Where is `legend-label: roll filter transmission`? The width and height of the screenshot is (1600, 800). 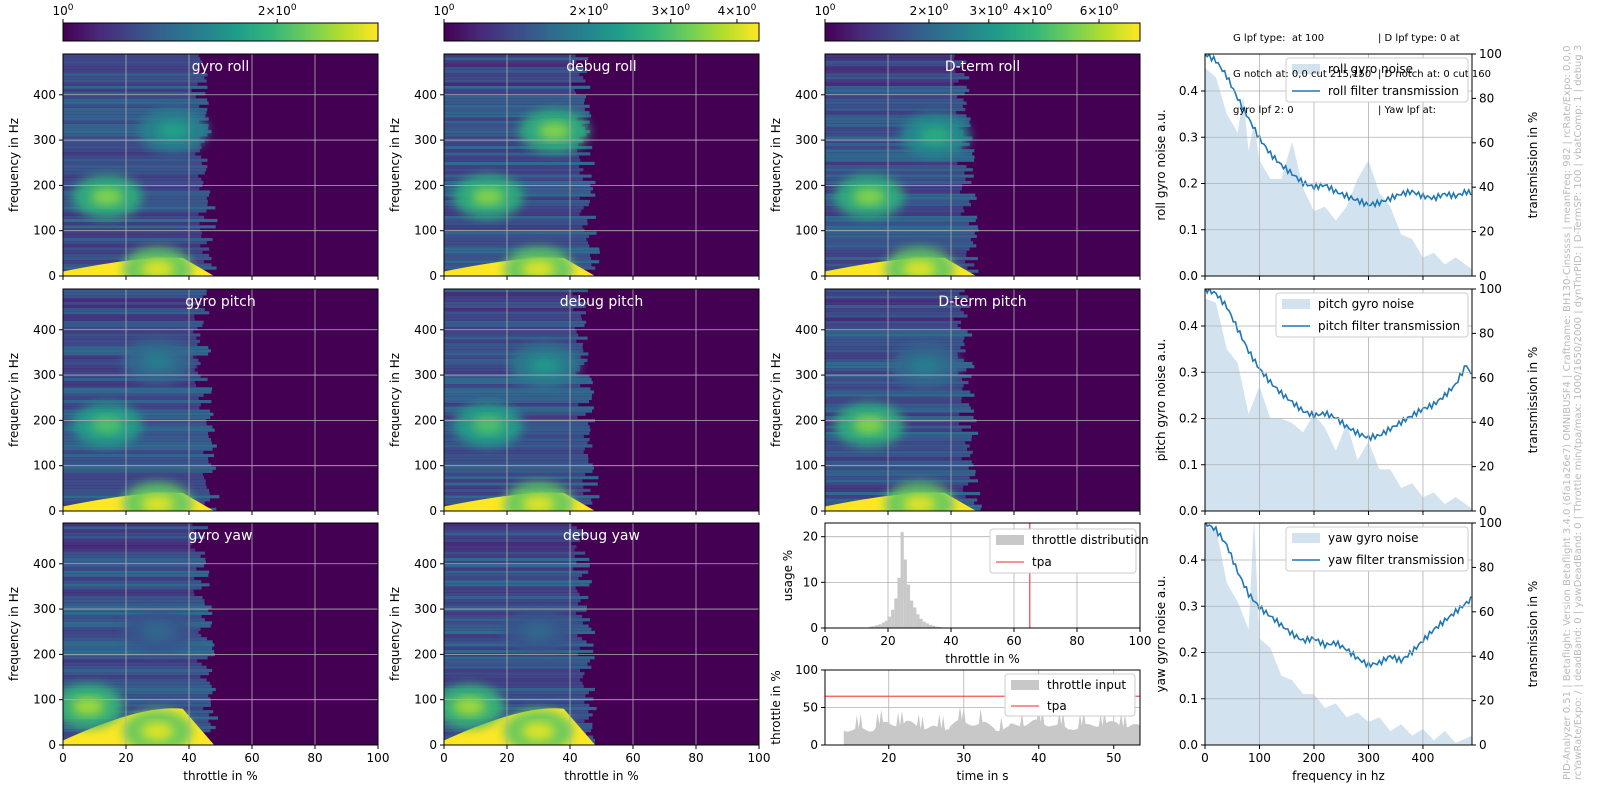
legend-label: roll filter transmission is located at coordinates (1393, 91).